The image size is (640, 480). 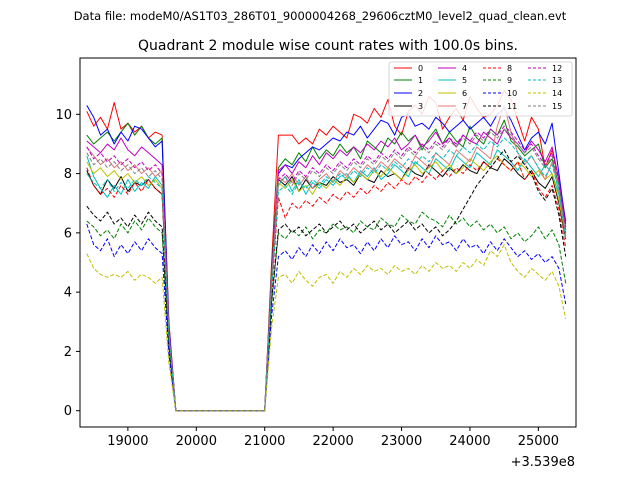 What do you see at coordinates (401, 441) in the screenshot?
I see `x-tick-label: 23000` at bounding box center [401, 441].